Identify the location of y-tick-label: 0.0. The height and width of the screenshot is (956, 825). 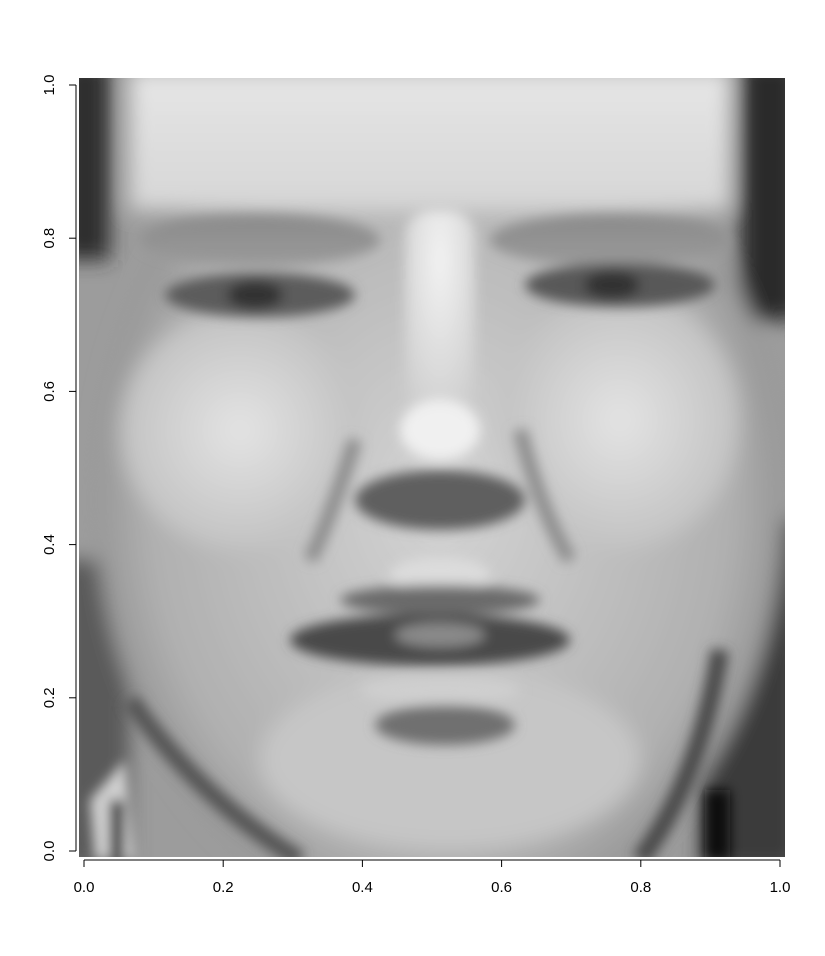
(49, 851).